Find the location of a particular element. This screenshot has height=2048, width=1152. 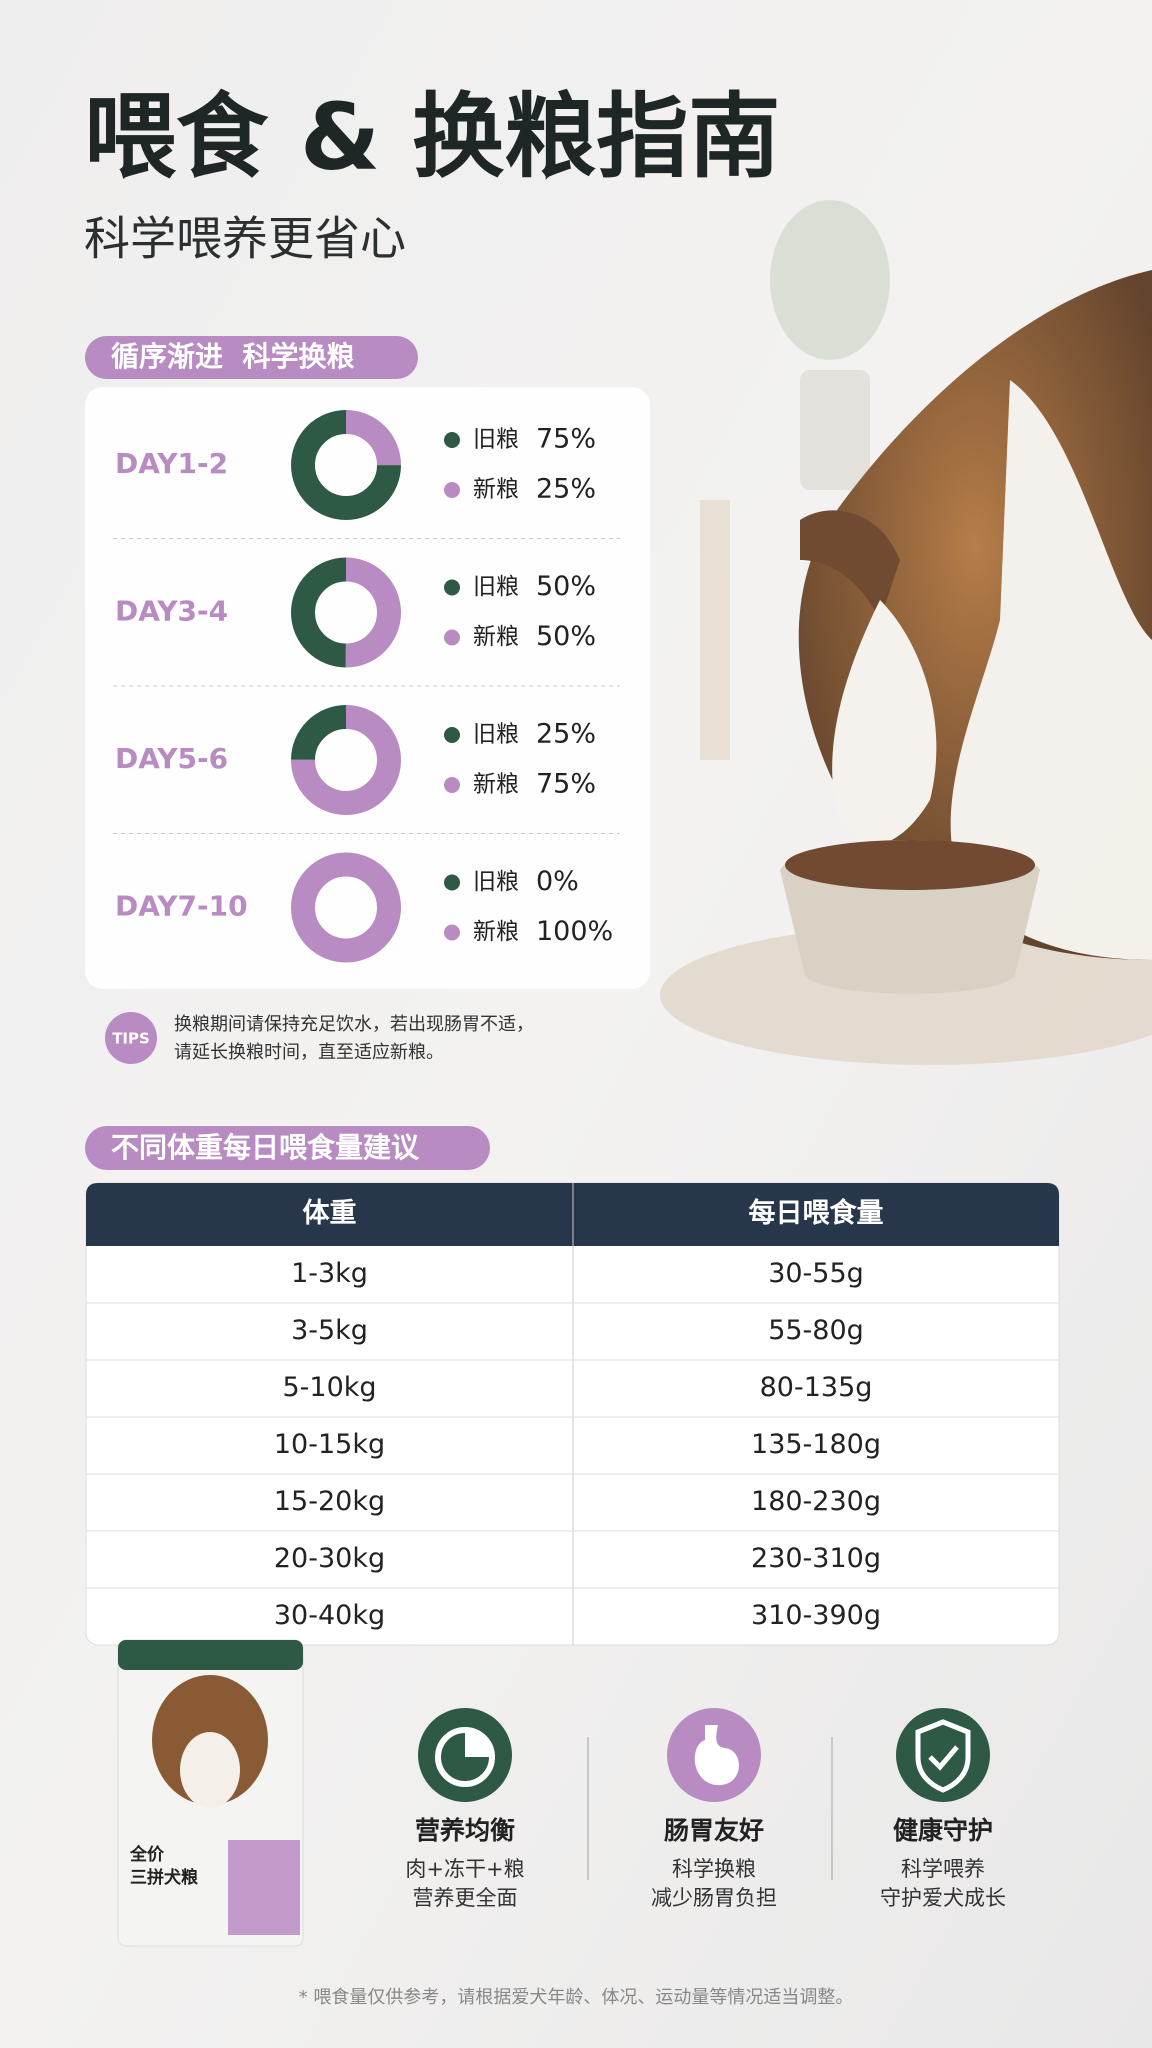

footnote: * 喂食量仅供参考，请根据爱犬年龄、体况、运动量等情况适当调整。 is located at coordinates (576, 1997).